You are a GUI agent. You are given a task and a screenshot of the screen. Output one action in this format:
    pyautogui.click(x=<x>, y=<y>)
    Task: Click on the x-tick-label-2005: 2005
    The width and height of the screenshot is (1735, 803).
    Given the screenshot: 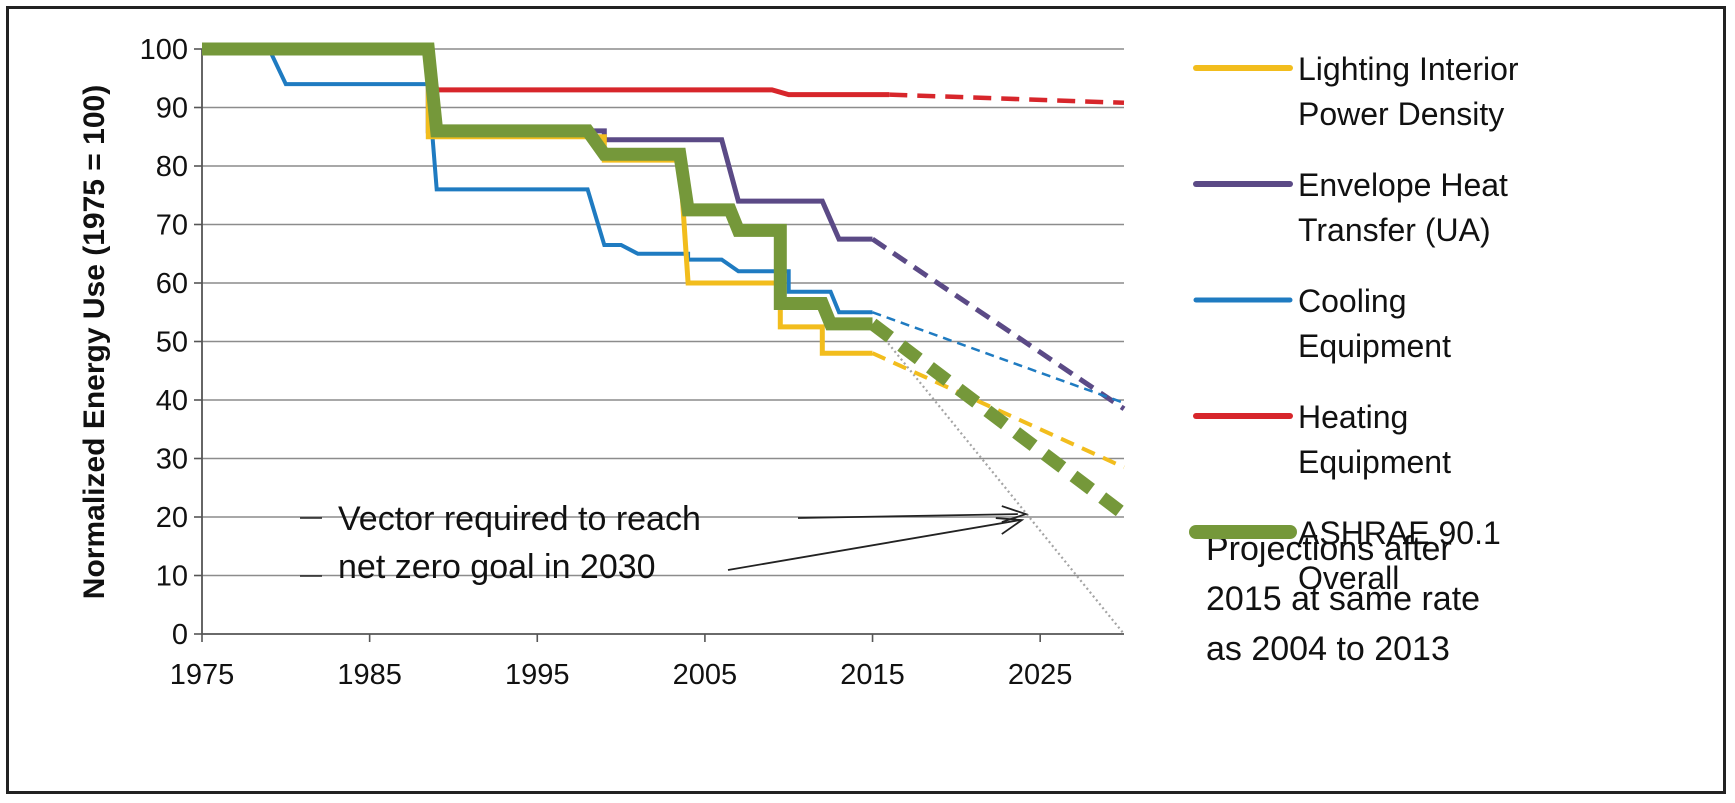 What is the action you would take?
    pyautogui.click(x=705, y=675)
    